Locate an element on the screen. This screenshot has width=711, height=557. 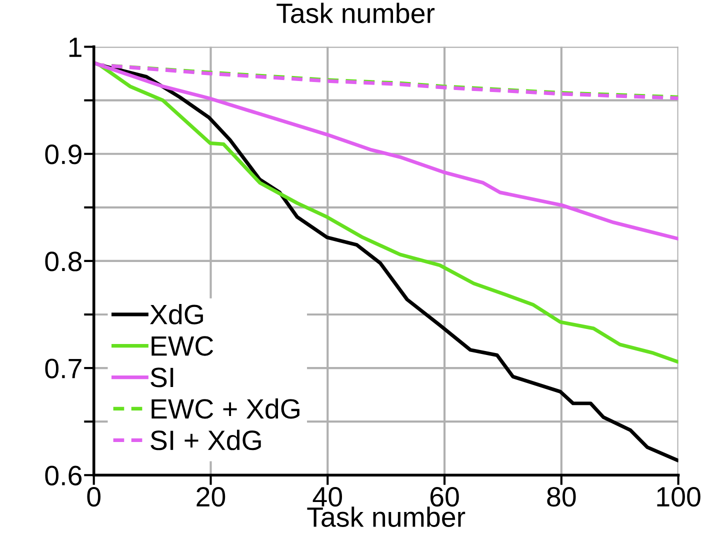
legend-label: EWC + XdG is located at coordinates (226, 408).